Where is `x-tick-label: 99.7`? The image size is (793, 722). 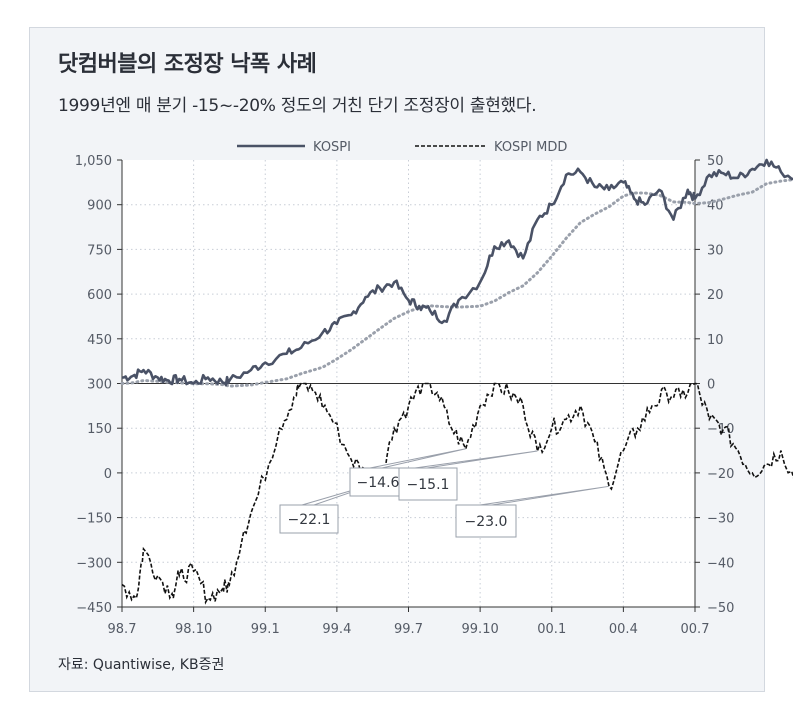
x-tick-label: 99.7 is located at coordinates (408, 629).